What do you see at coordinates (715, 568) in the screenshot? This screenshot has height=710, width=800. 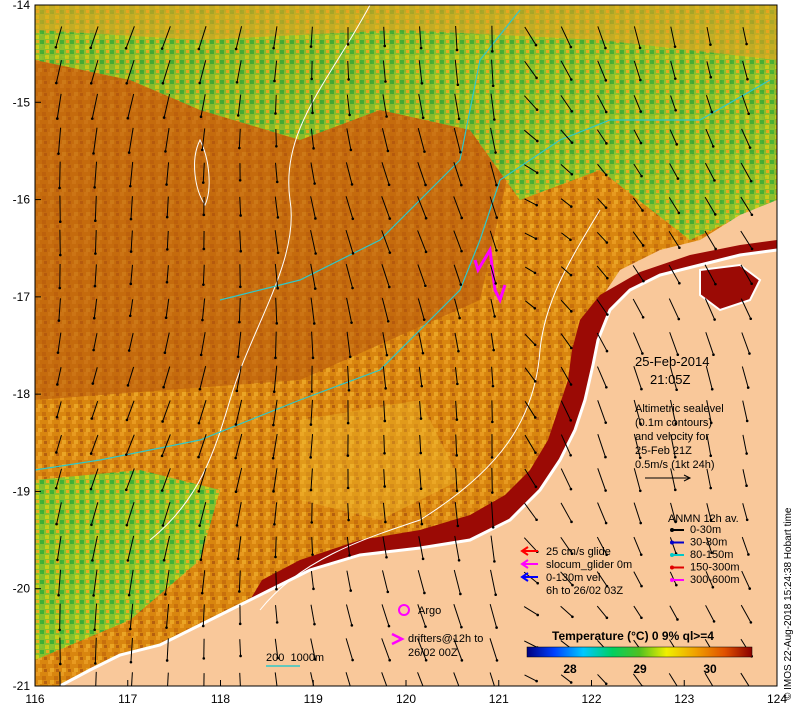 I see `anmn-legend-item: 150-300m` at bounding box center [715, 568].